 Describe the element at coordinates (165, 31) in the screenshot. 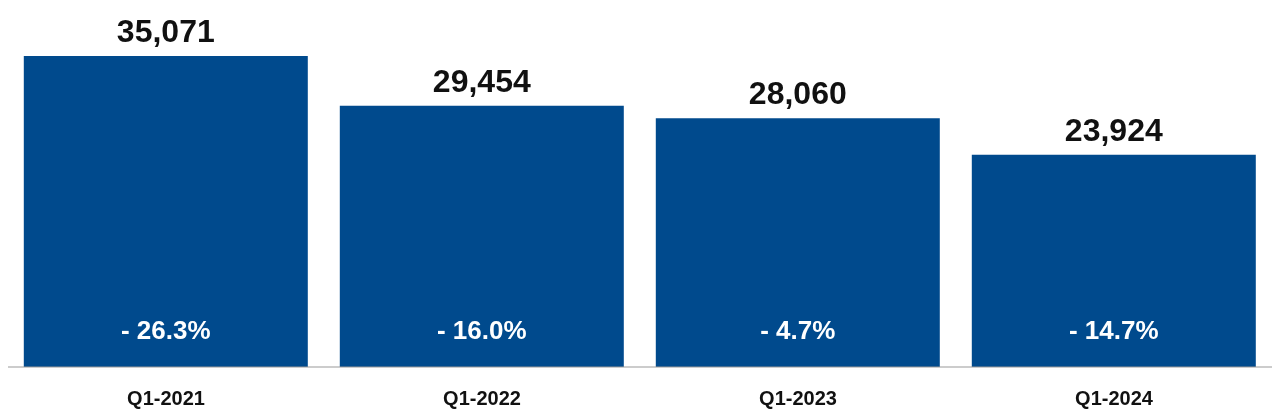

I see `data-label: 35,071` at that location.